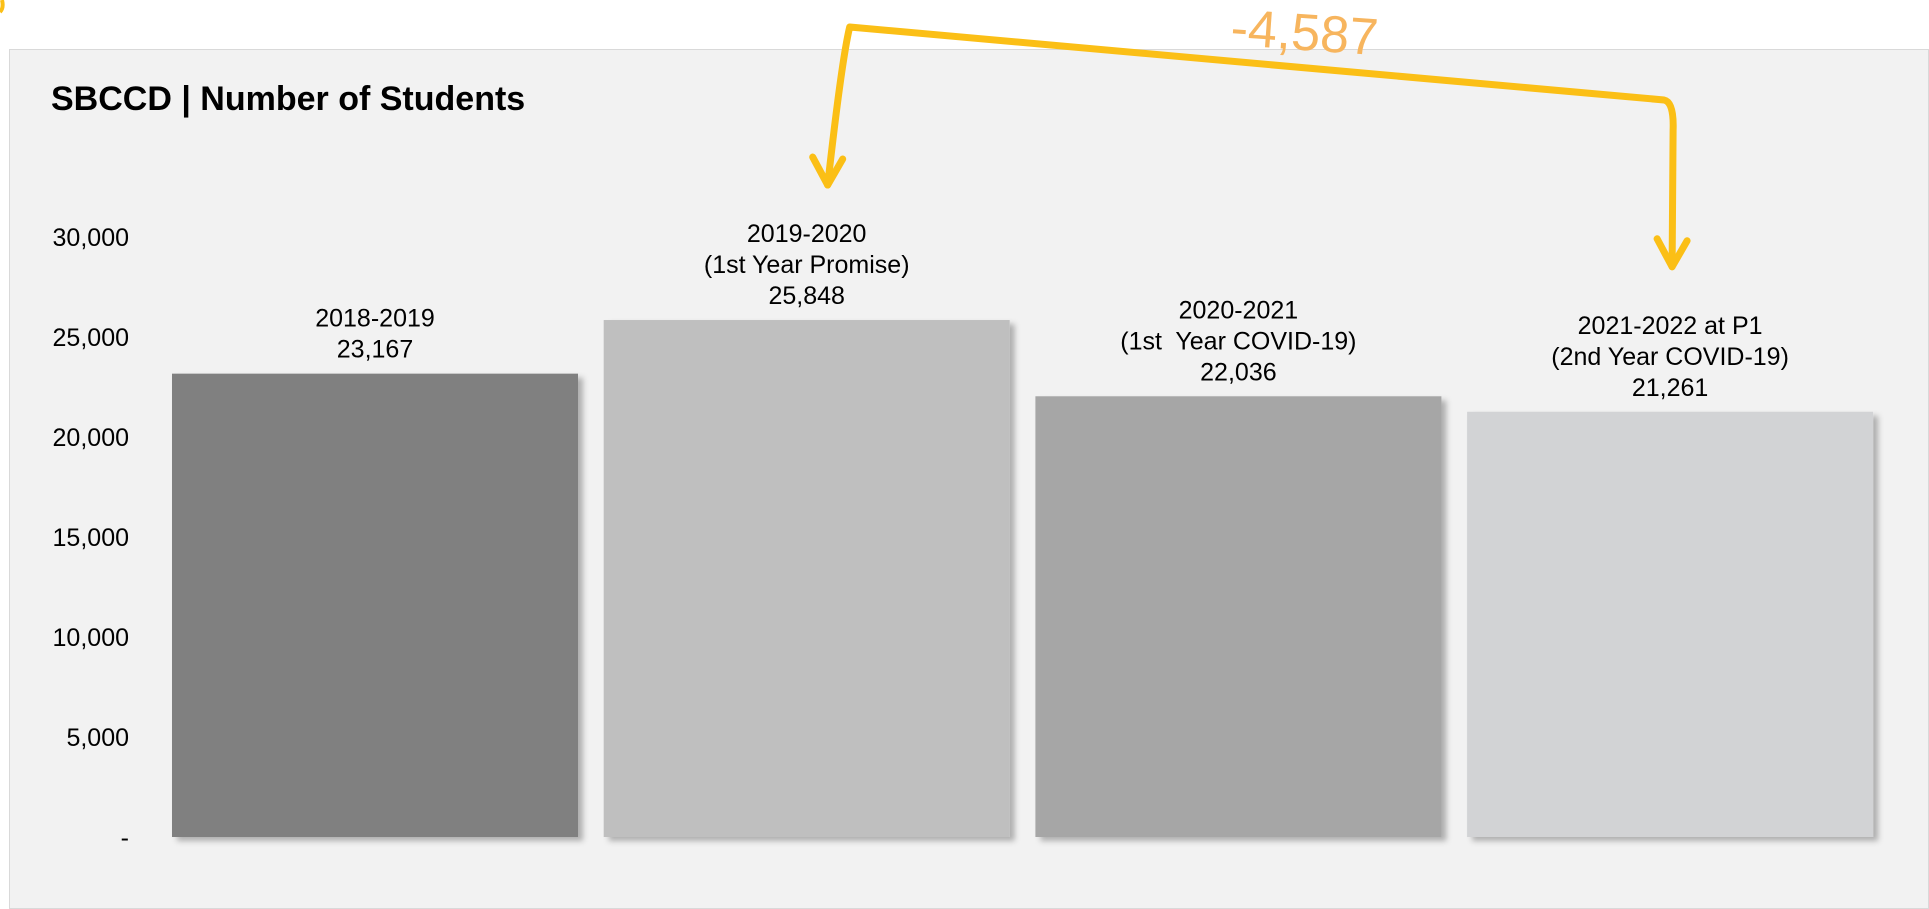  I want to click on change-annotation-label: -4,587, so click(1304, 33).